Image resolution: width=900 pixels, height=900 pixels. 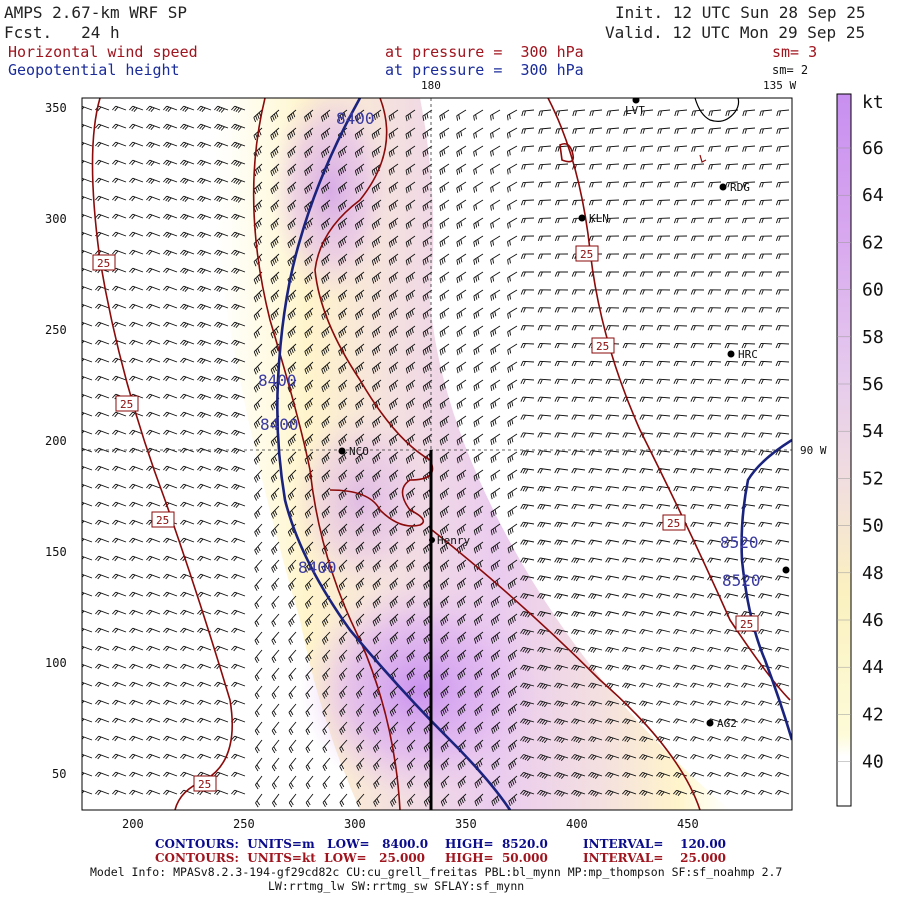 I want to click on svg-text: 25, so click(x=204, y=784).